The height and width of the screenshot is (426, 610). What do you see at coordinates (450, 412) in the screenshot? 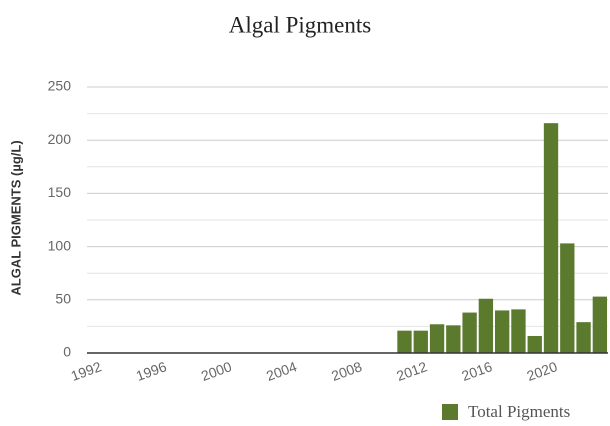
I see `legend-swatch` at bounding box center [450, 412].